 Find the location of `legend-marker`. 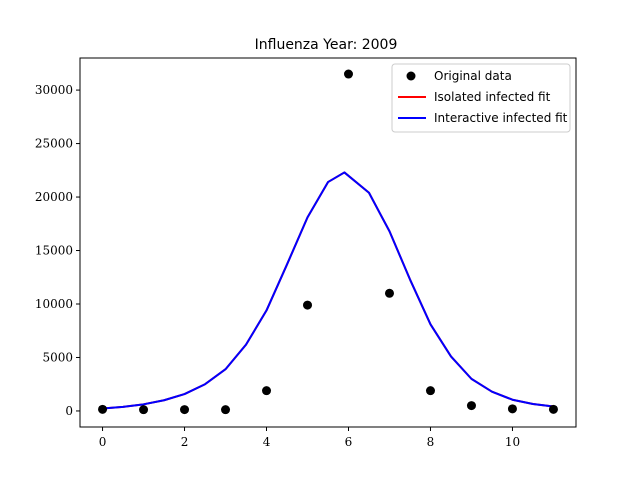

legend-marker is located at coordinates (411, 76).